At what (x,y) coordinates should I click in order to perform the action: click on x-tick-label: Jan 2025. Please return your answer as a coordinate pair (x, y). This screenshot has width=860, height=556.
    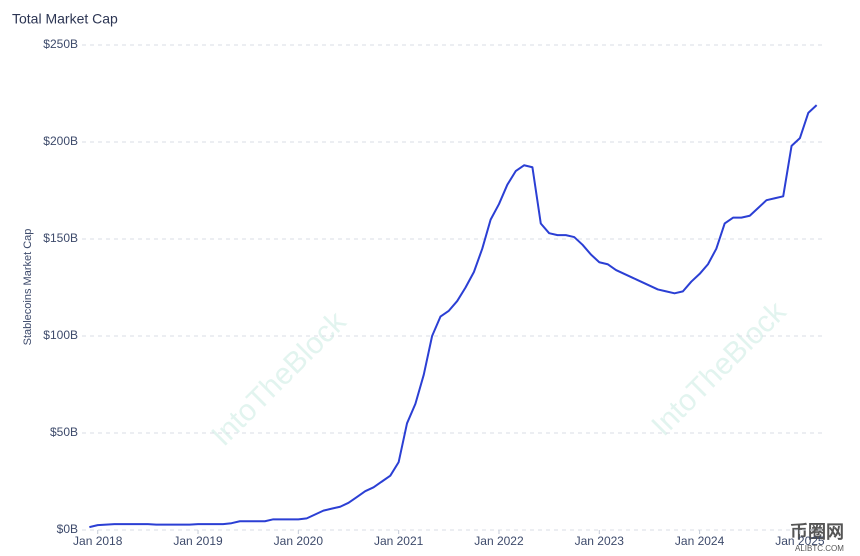
    Looking at the image, I should click on (800, 541).